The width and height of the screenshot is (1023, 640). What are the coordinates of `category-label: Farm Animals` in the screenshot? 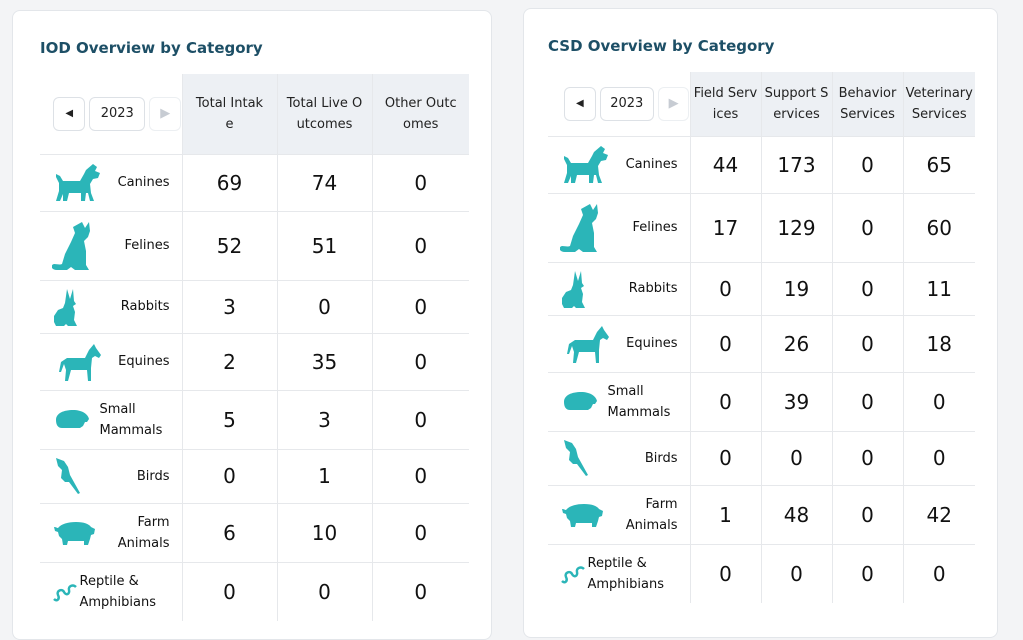 It's located at (651, 514).